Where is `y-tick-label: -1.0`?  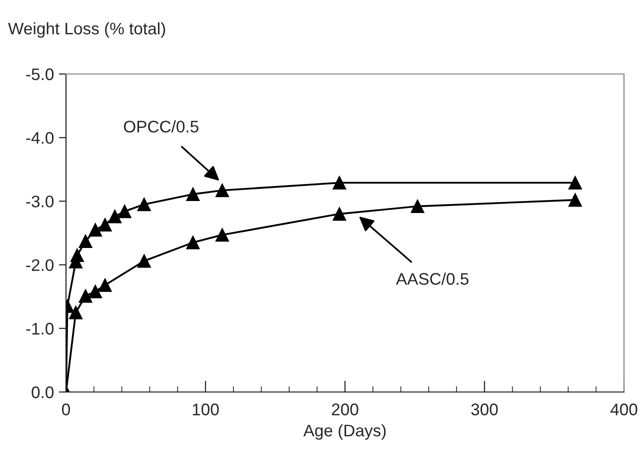
y-tick-label: -1.0 is located at coordinates (40, 328).